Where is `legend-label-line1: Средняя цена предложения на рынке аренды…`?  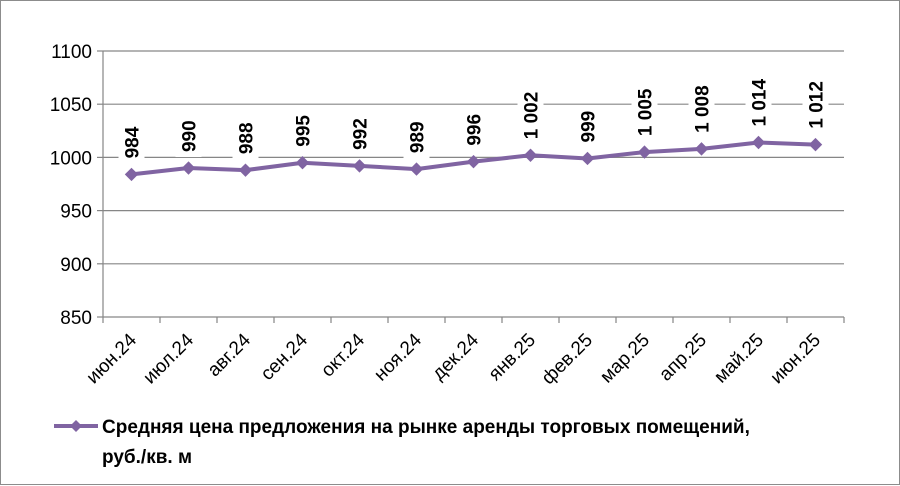 legend-label-line1: Средняя цена предложения на рынке аренды… is located at coordinates (426, 427).